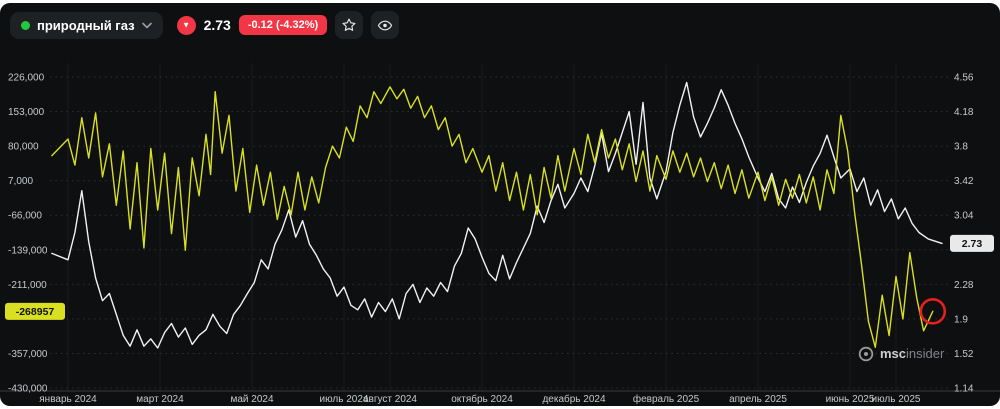 The height and width of the screenshot is (409, 1000). I want to click on left-axis-tick: 7,000, so click(20, 181).